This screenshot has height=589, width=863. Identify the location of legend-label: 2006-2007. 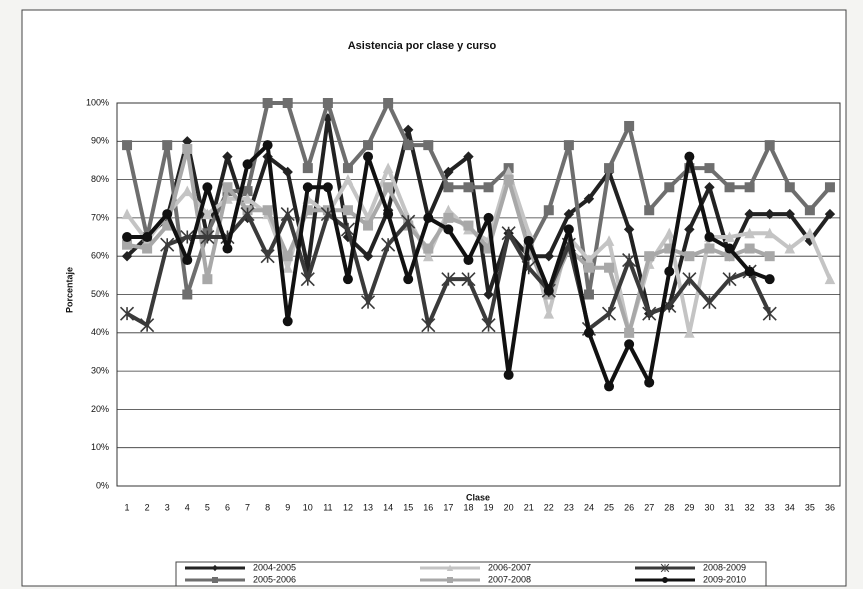
(509, 567).